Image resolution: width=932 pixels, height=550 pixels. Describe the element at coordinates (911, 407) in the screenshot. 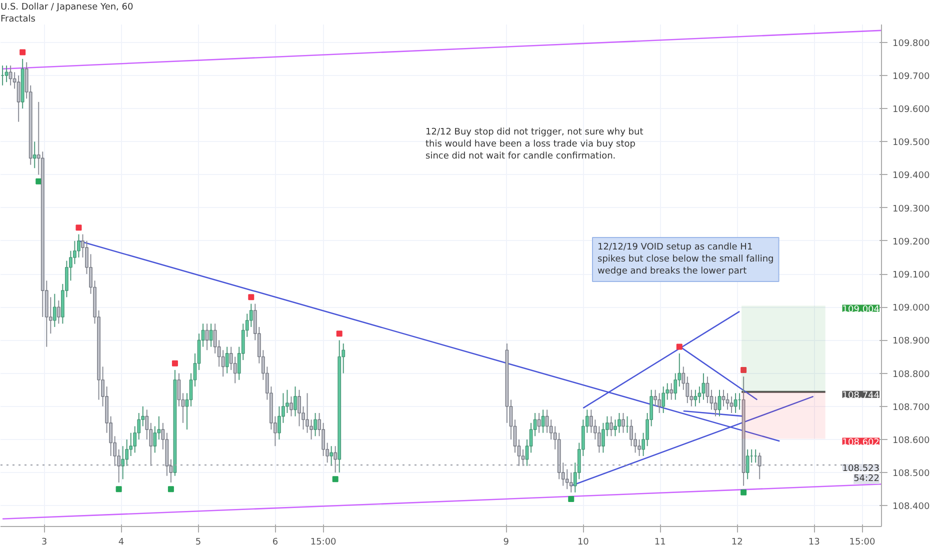

I see `y-tick-label: 108.700` at that location.